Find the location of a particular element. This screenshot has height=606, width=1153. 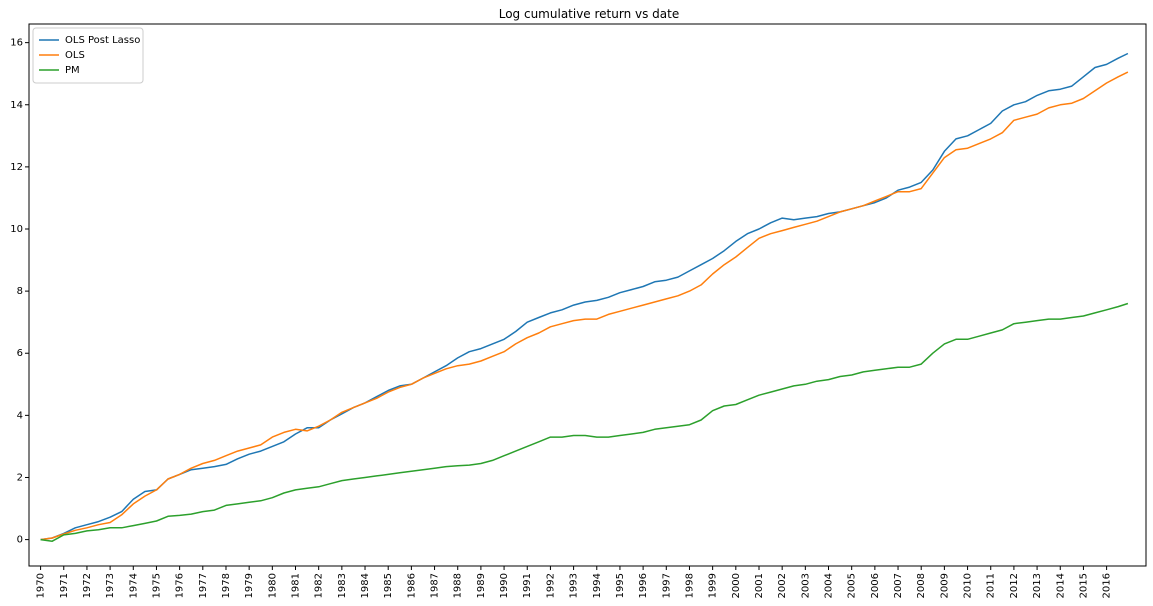

x-tick-label: 1970 is located at coordinates (41, 585).